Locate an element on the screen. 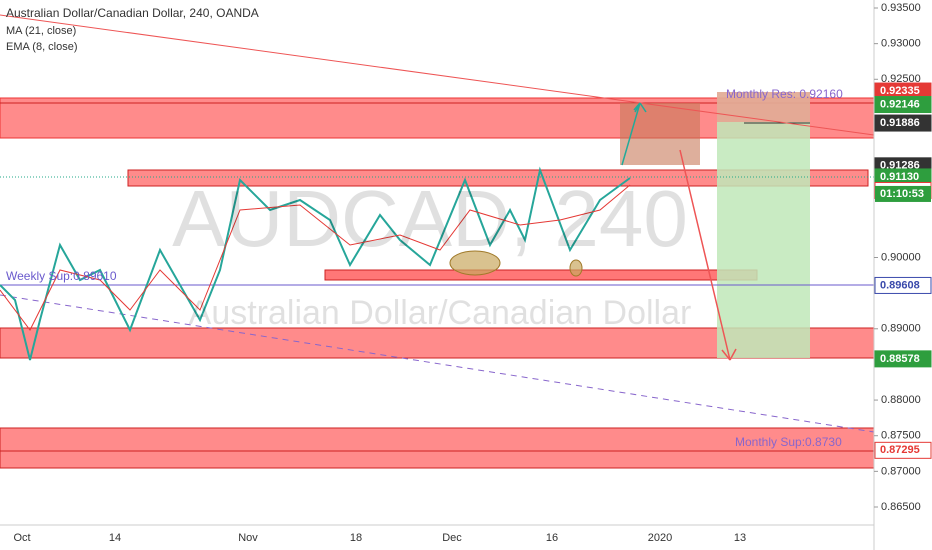 The width and height of the screenshot is (932, 550). price-tag-label: 0.92335 is located at coordinates (900, 91).